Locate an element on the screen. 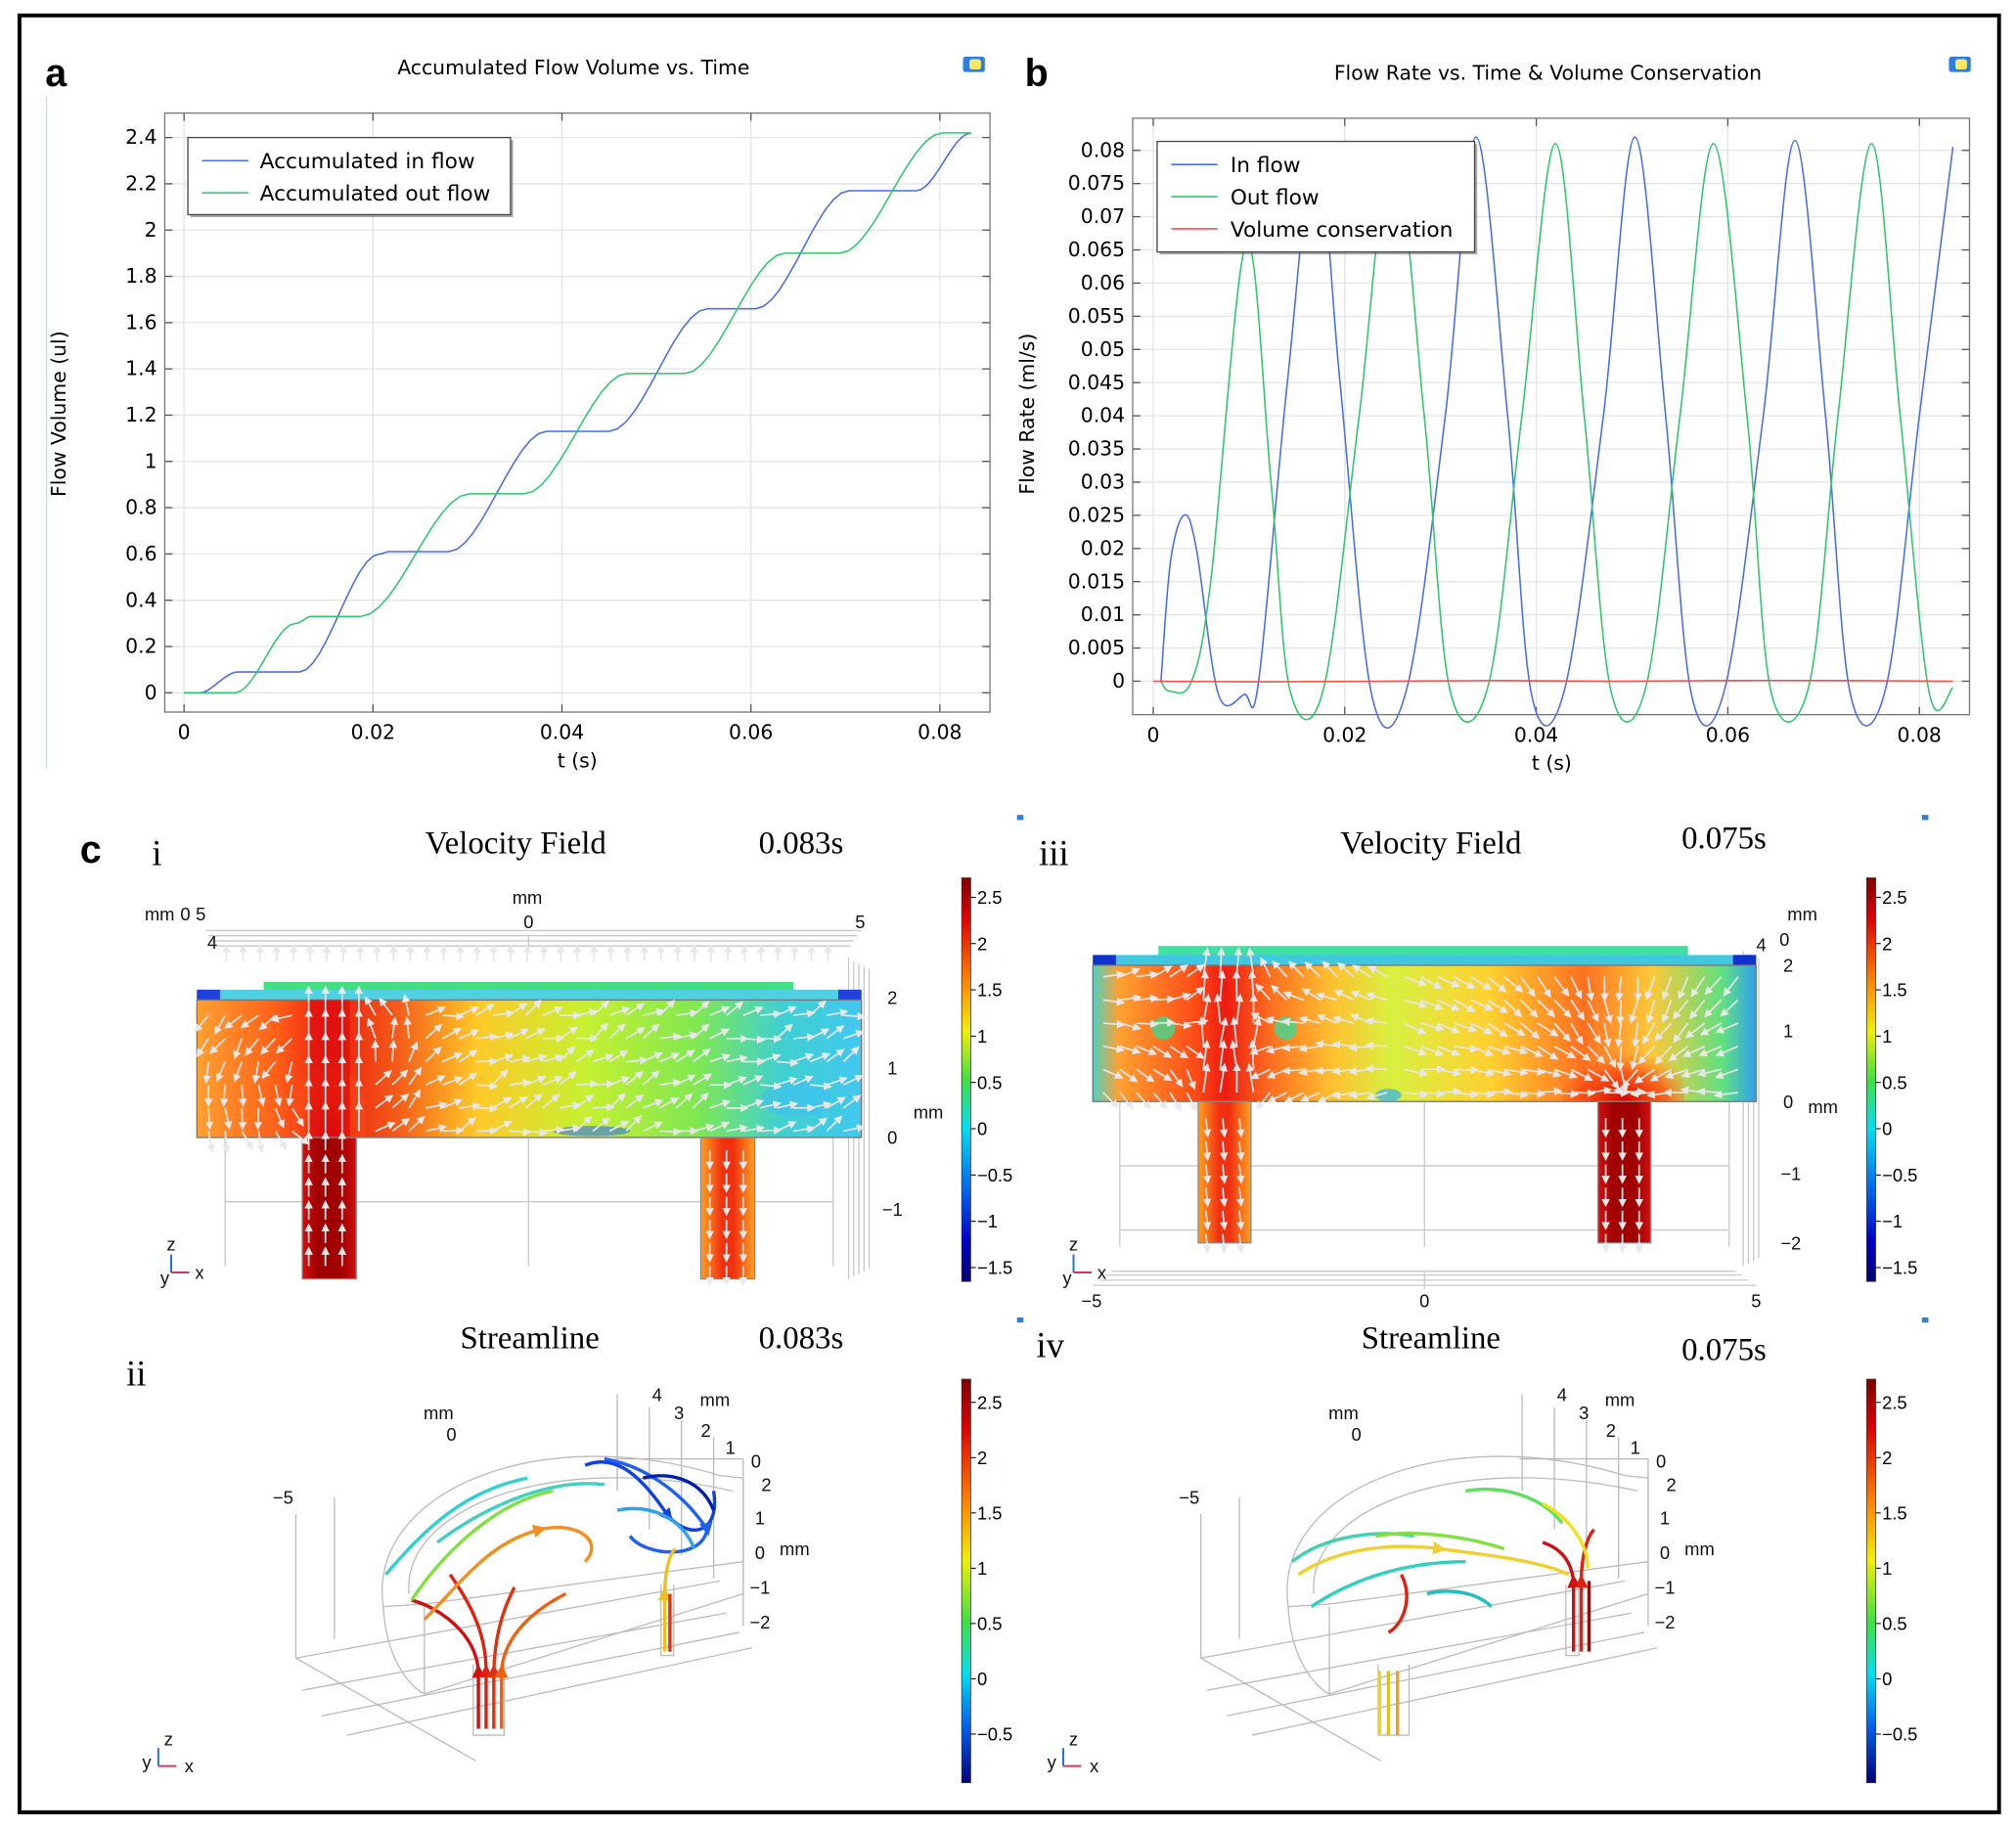 This screenshot has width=2016, height=1829. y-tick-label: 1.4 is located at coordinates (141, 368).